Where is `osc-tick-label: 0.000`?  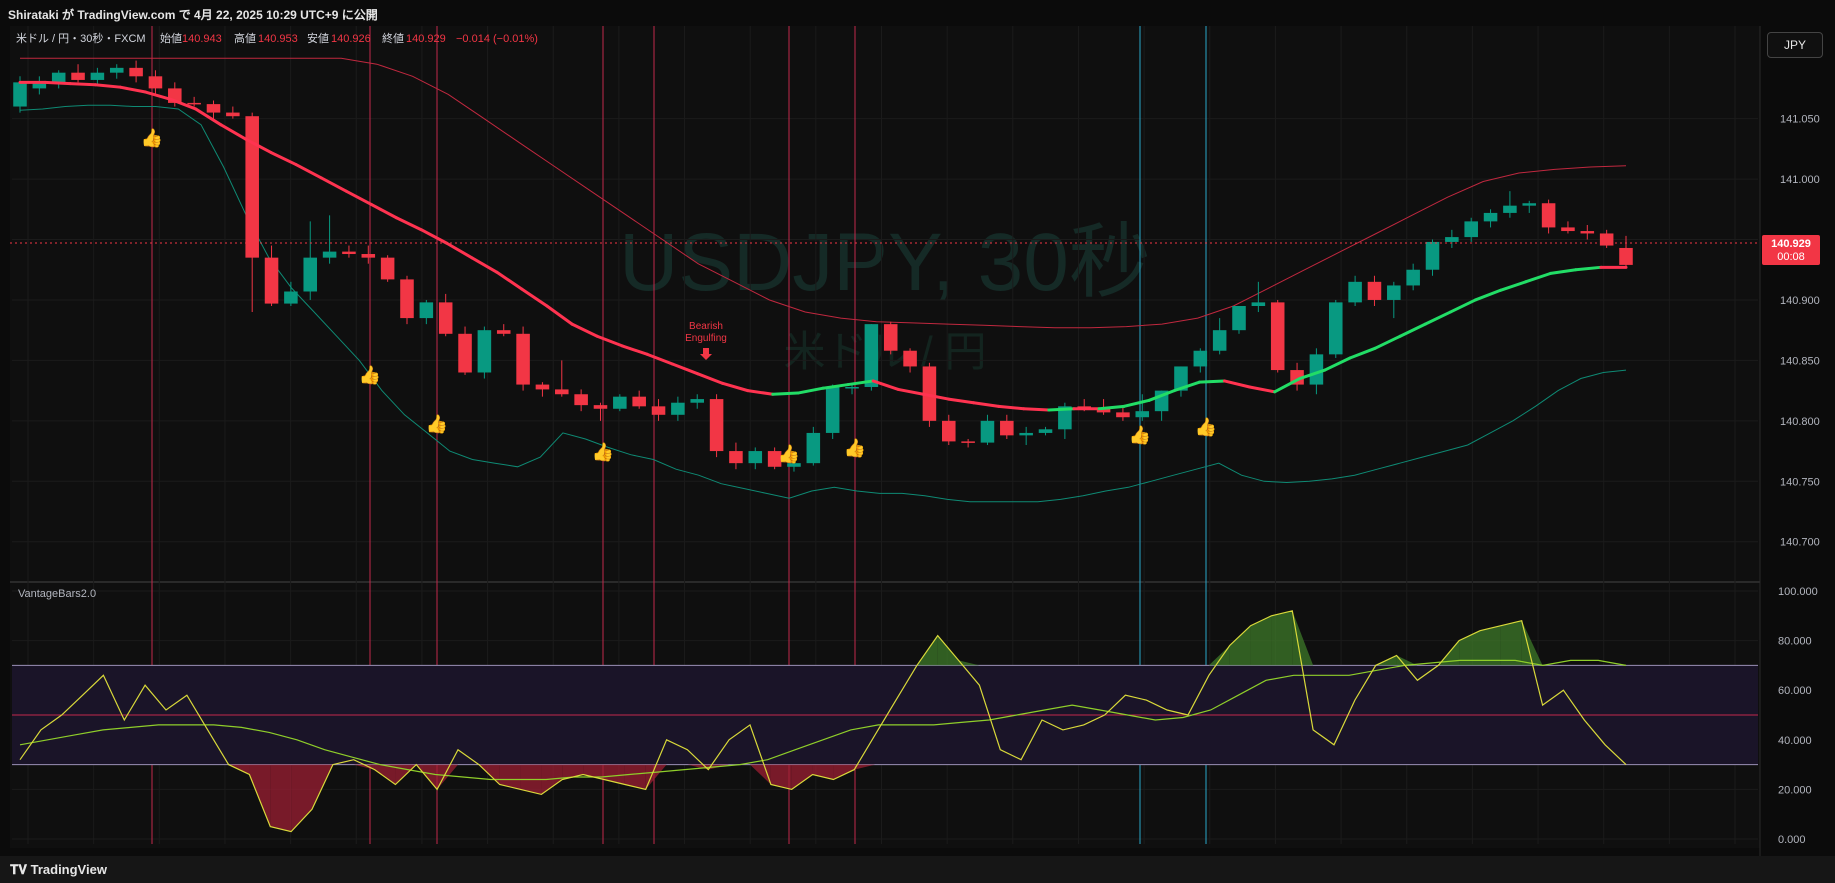 osc-tick-label: 0.000 is located at coordinates (1792, 840).